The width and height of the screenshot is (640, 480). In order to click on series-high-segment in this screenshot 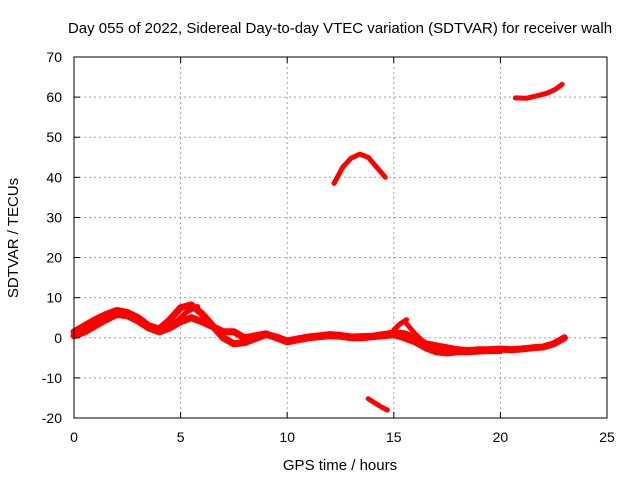, I will do `click(538, 91)`.